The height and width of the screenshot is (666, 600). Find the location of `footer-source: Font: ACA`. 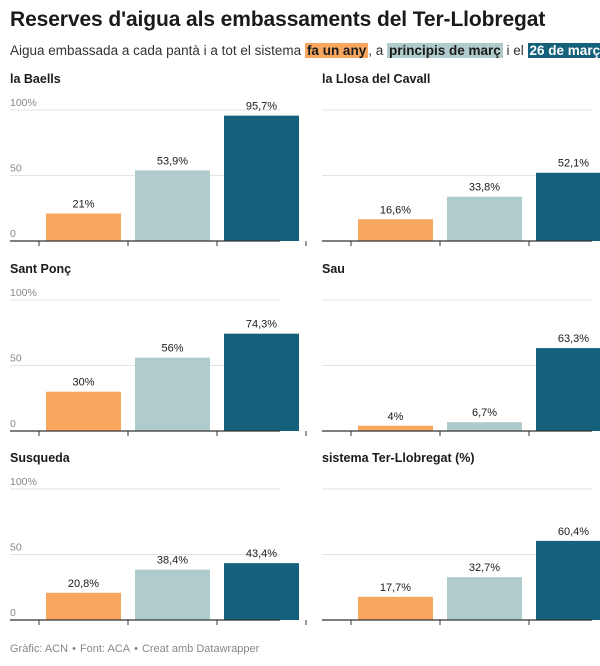

footer-source: Font: ACA is located at coordinates (105, 649).